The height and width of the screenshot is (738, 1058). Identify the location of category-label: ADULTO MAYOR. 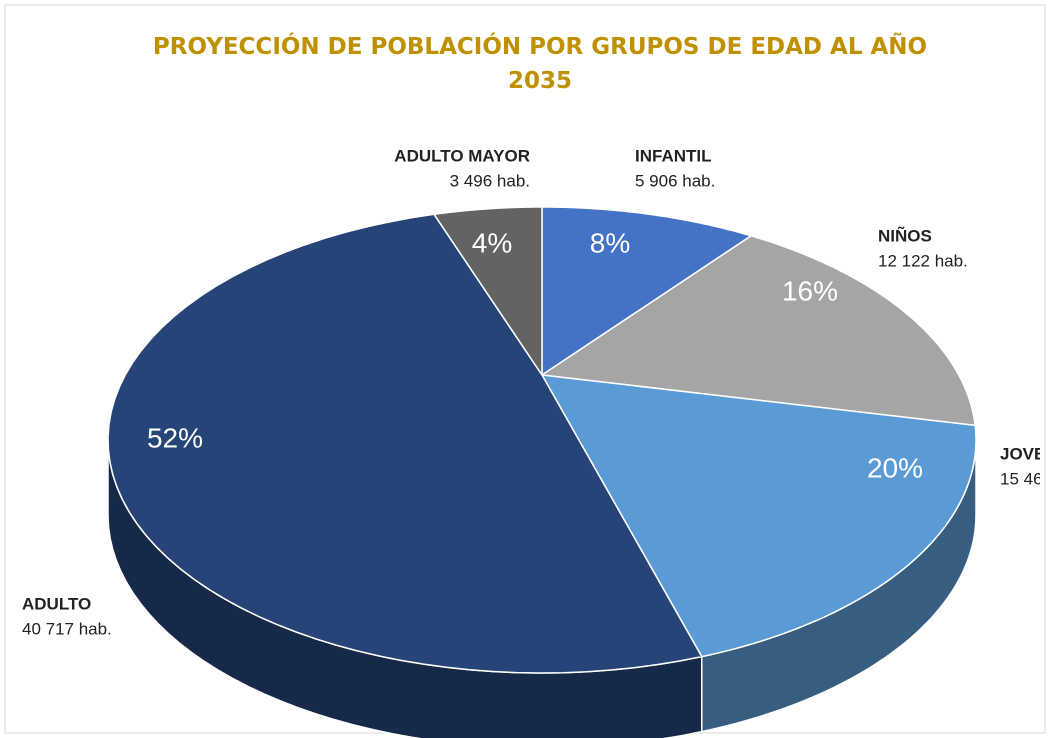
(462, 155).